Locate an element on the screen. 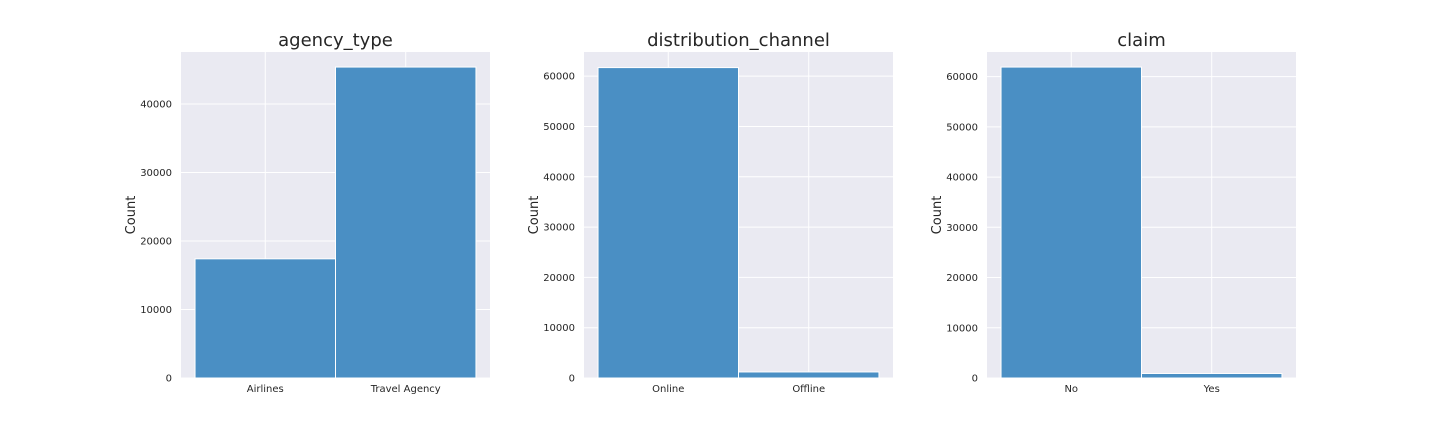  x-tick-label: Offline is located at coordinates (808, 389).